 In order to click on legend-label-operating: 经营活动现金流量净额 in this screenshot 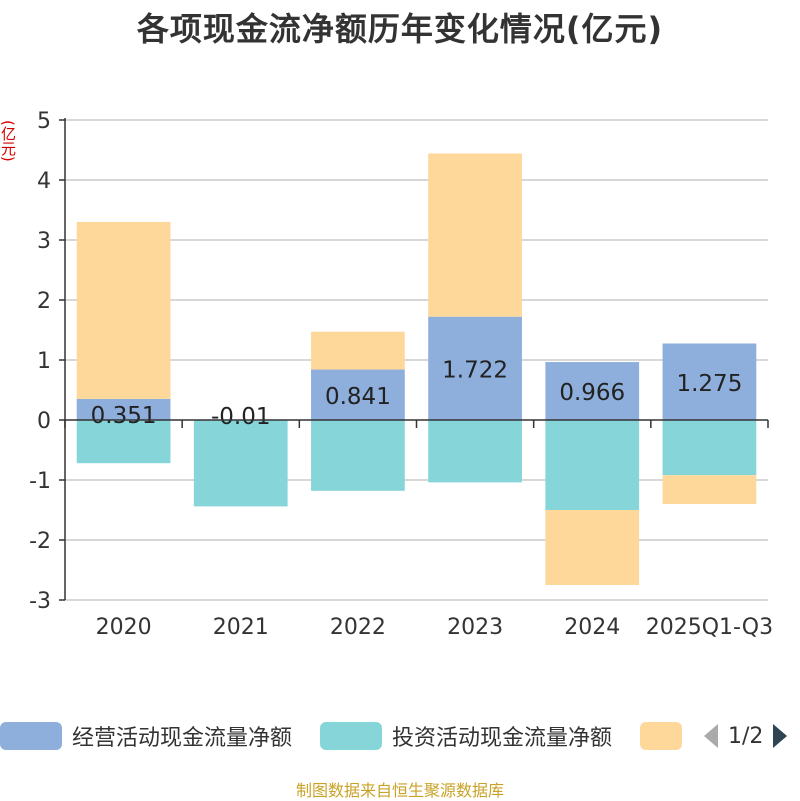, I will do `click(182, 738)`.